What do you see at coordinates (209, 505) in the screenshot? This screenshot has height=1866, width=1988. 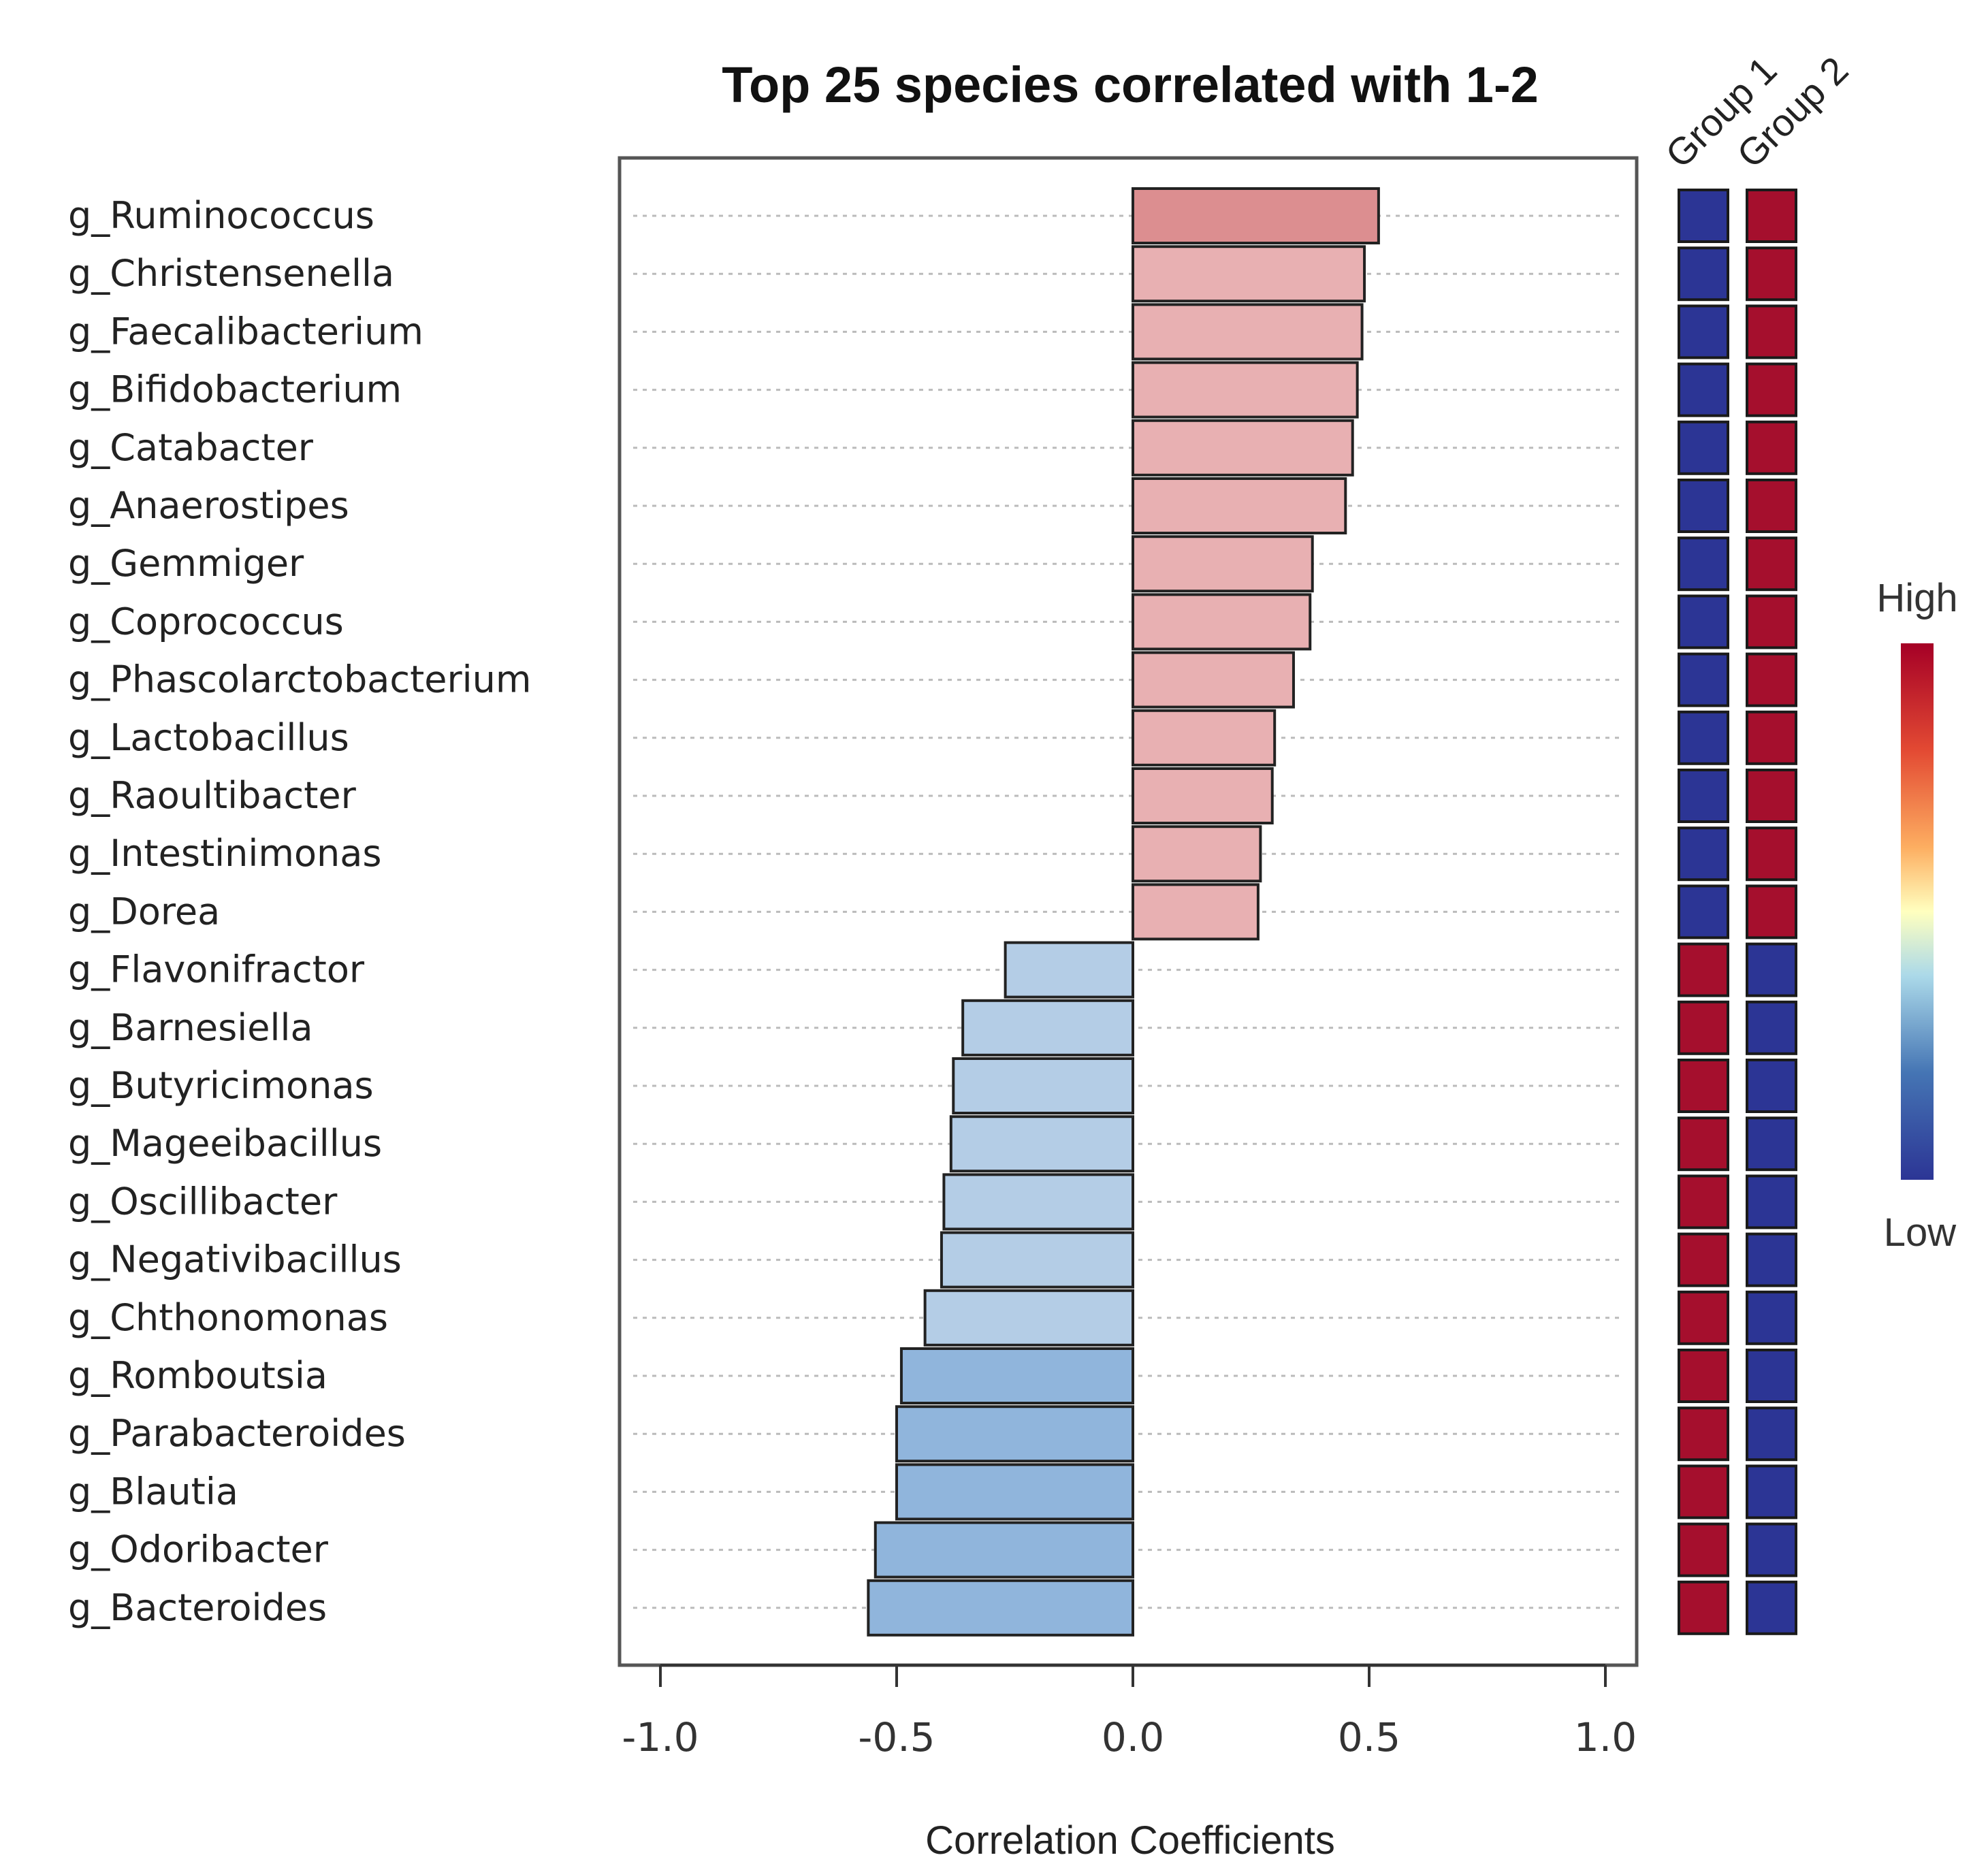 I see `species-label: g_Anaerostipes` at bounding box center [209, 505].